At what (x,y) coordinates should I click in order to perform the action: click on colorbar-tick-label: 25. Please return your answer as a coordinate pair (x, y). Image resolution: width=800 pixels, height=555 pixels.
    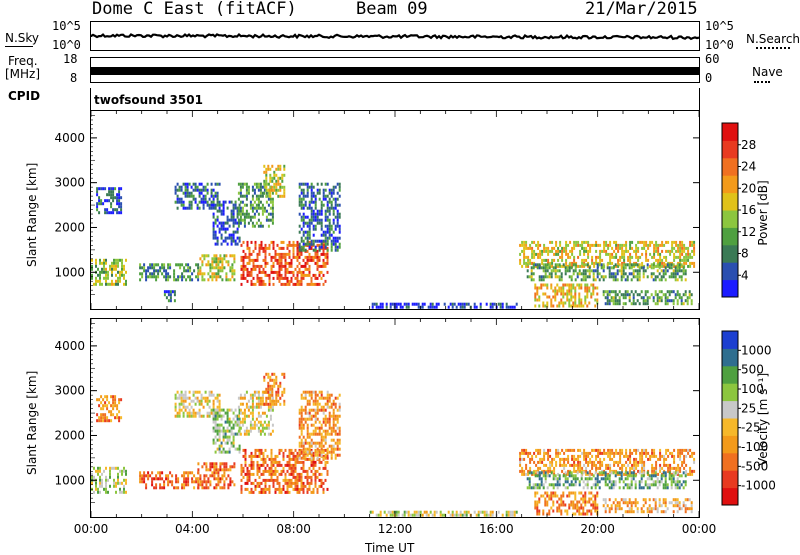
    Looking at the image, I should click on (748, 408).